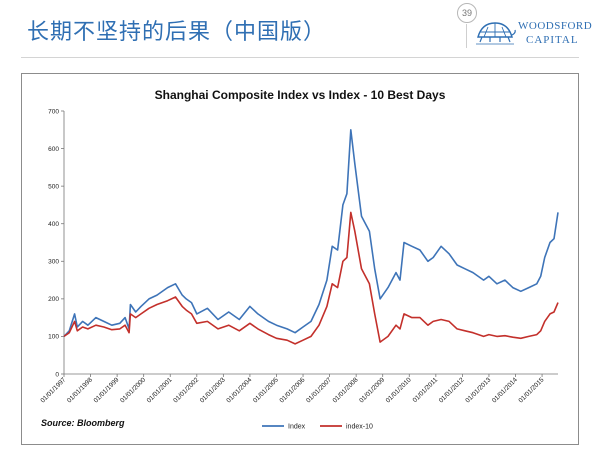 The width and height of the screenshot is (600, 449). Describe the element at coordinates (478, 390) in the screenshot. I see `x-tick-label: 01/01/2013` at that location.